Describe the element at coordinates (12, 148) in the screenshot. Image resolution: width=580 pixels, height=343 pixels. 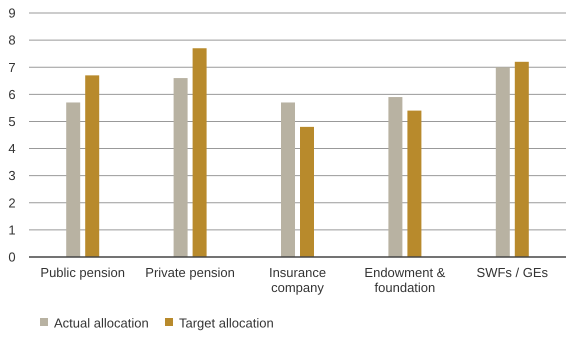
I see `y-tick-label: 4` at that location.